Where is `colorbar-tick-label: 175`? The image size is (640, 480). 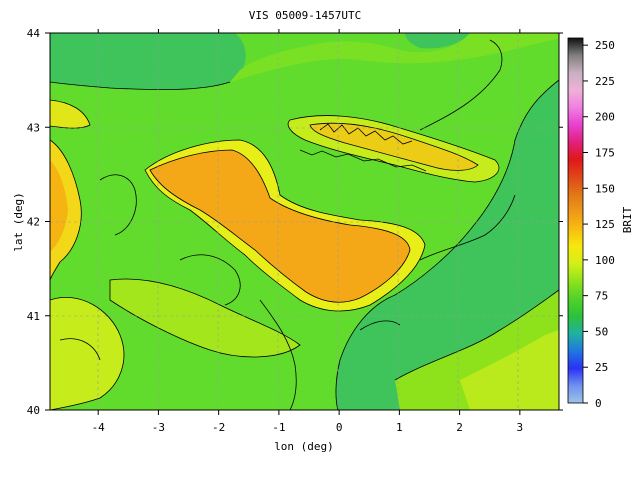 colorbar-tick-label: 175 is located at coordinates (605, 153).